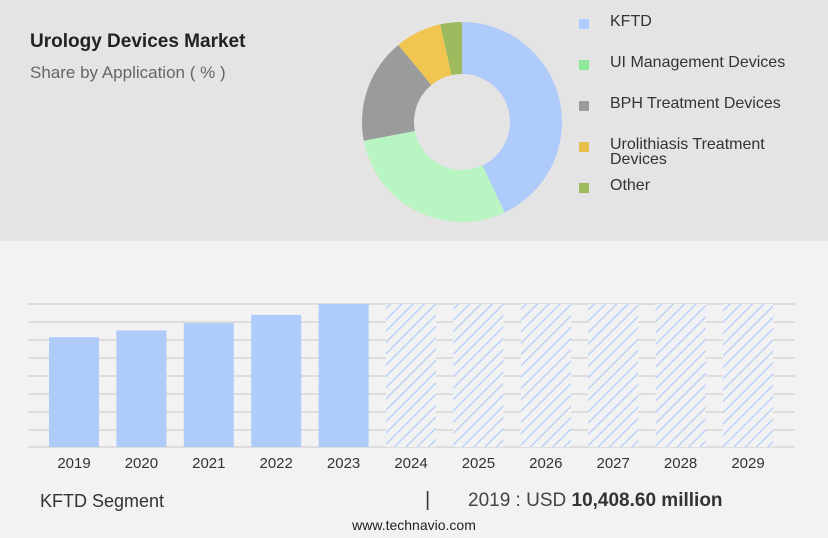  Describe the element at coordinates (208, 463) in the screenshot. I see `x-tick-label: 2021` at that location.